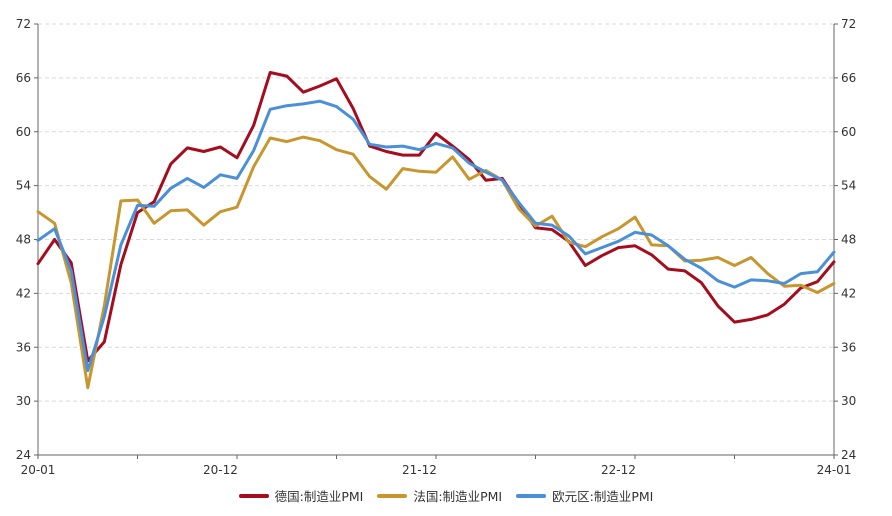 The width and height of the screenshot is (892, 516). What do you see at coordinates (531, 495) in the screenshot?
I see `legend-swatch-eurozone` at bounding box center [531, 495].